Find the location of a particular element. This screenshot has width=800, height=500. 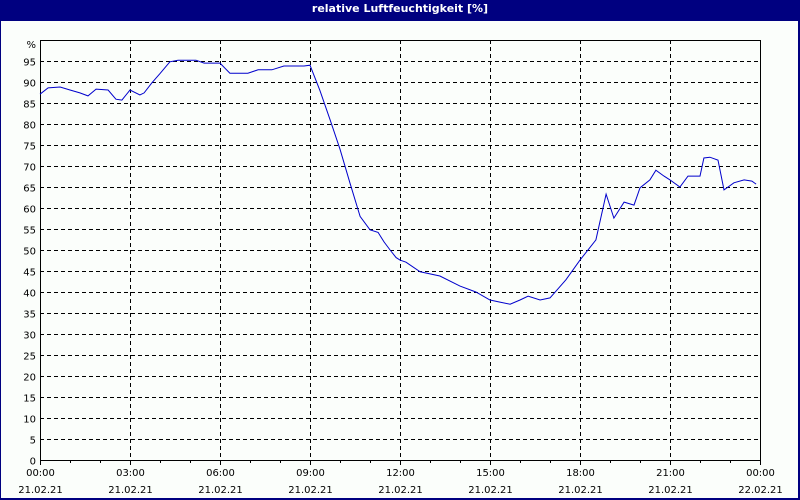

y-tick-label: 65 is located at coordinates (29, 189).